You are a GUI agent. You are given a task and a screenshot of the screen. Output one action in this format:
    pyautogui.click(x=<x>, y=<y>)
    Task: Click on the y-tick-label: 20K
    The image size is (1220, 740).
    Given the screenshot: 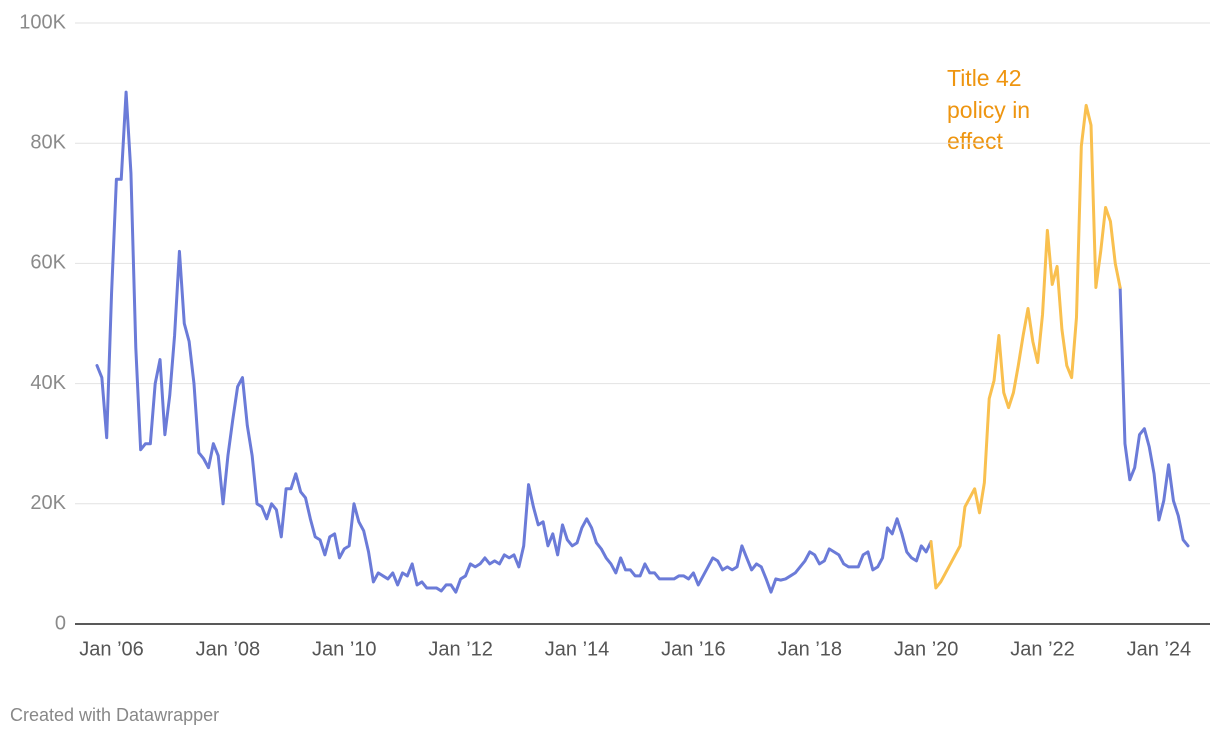 What is the action you would take?
    pyautogui.click(x=48, y=503)
    